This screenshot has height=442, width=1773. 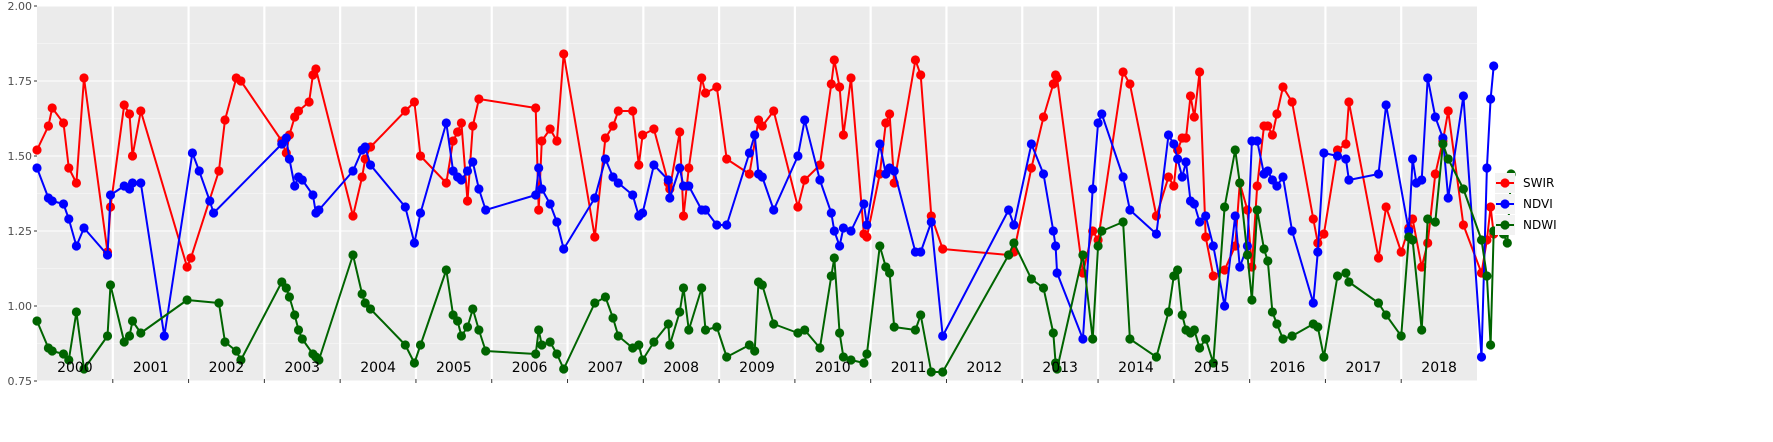 I want to click on year-label: 2012, so click(x=985, y=368).